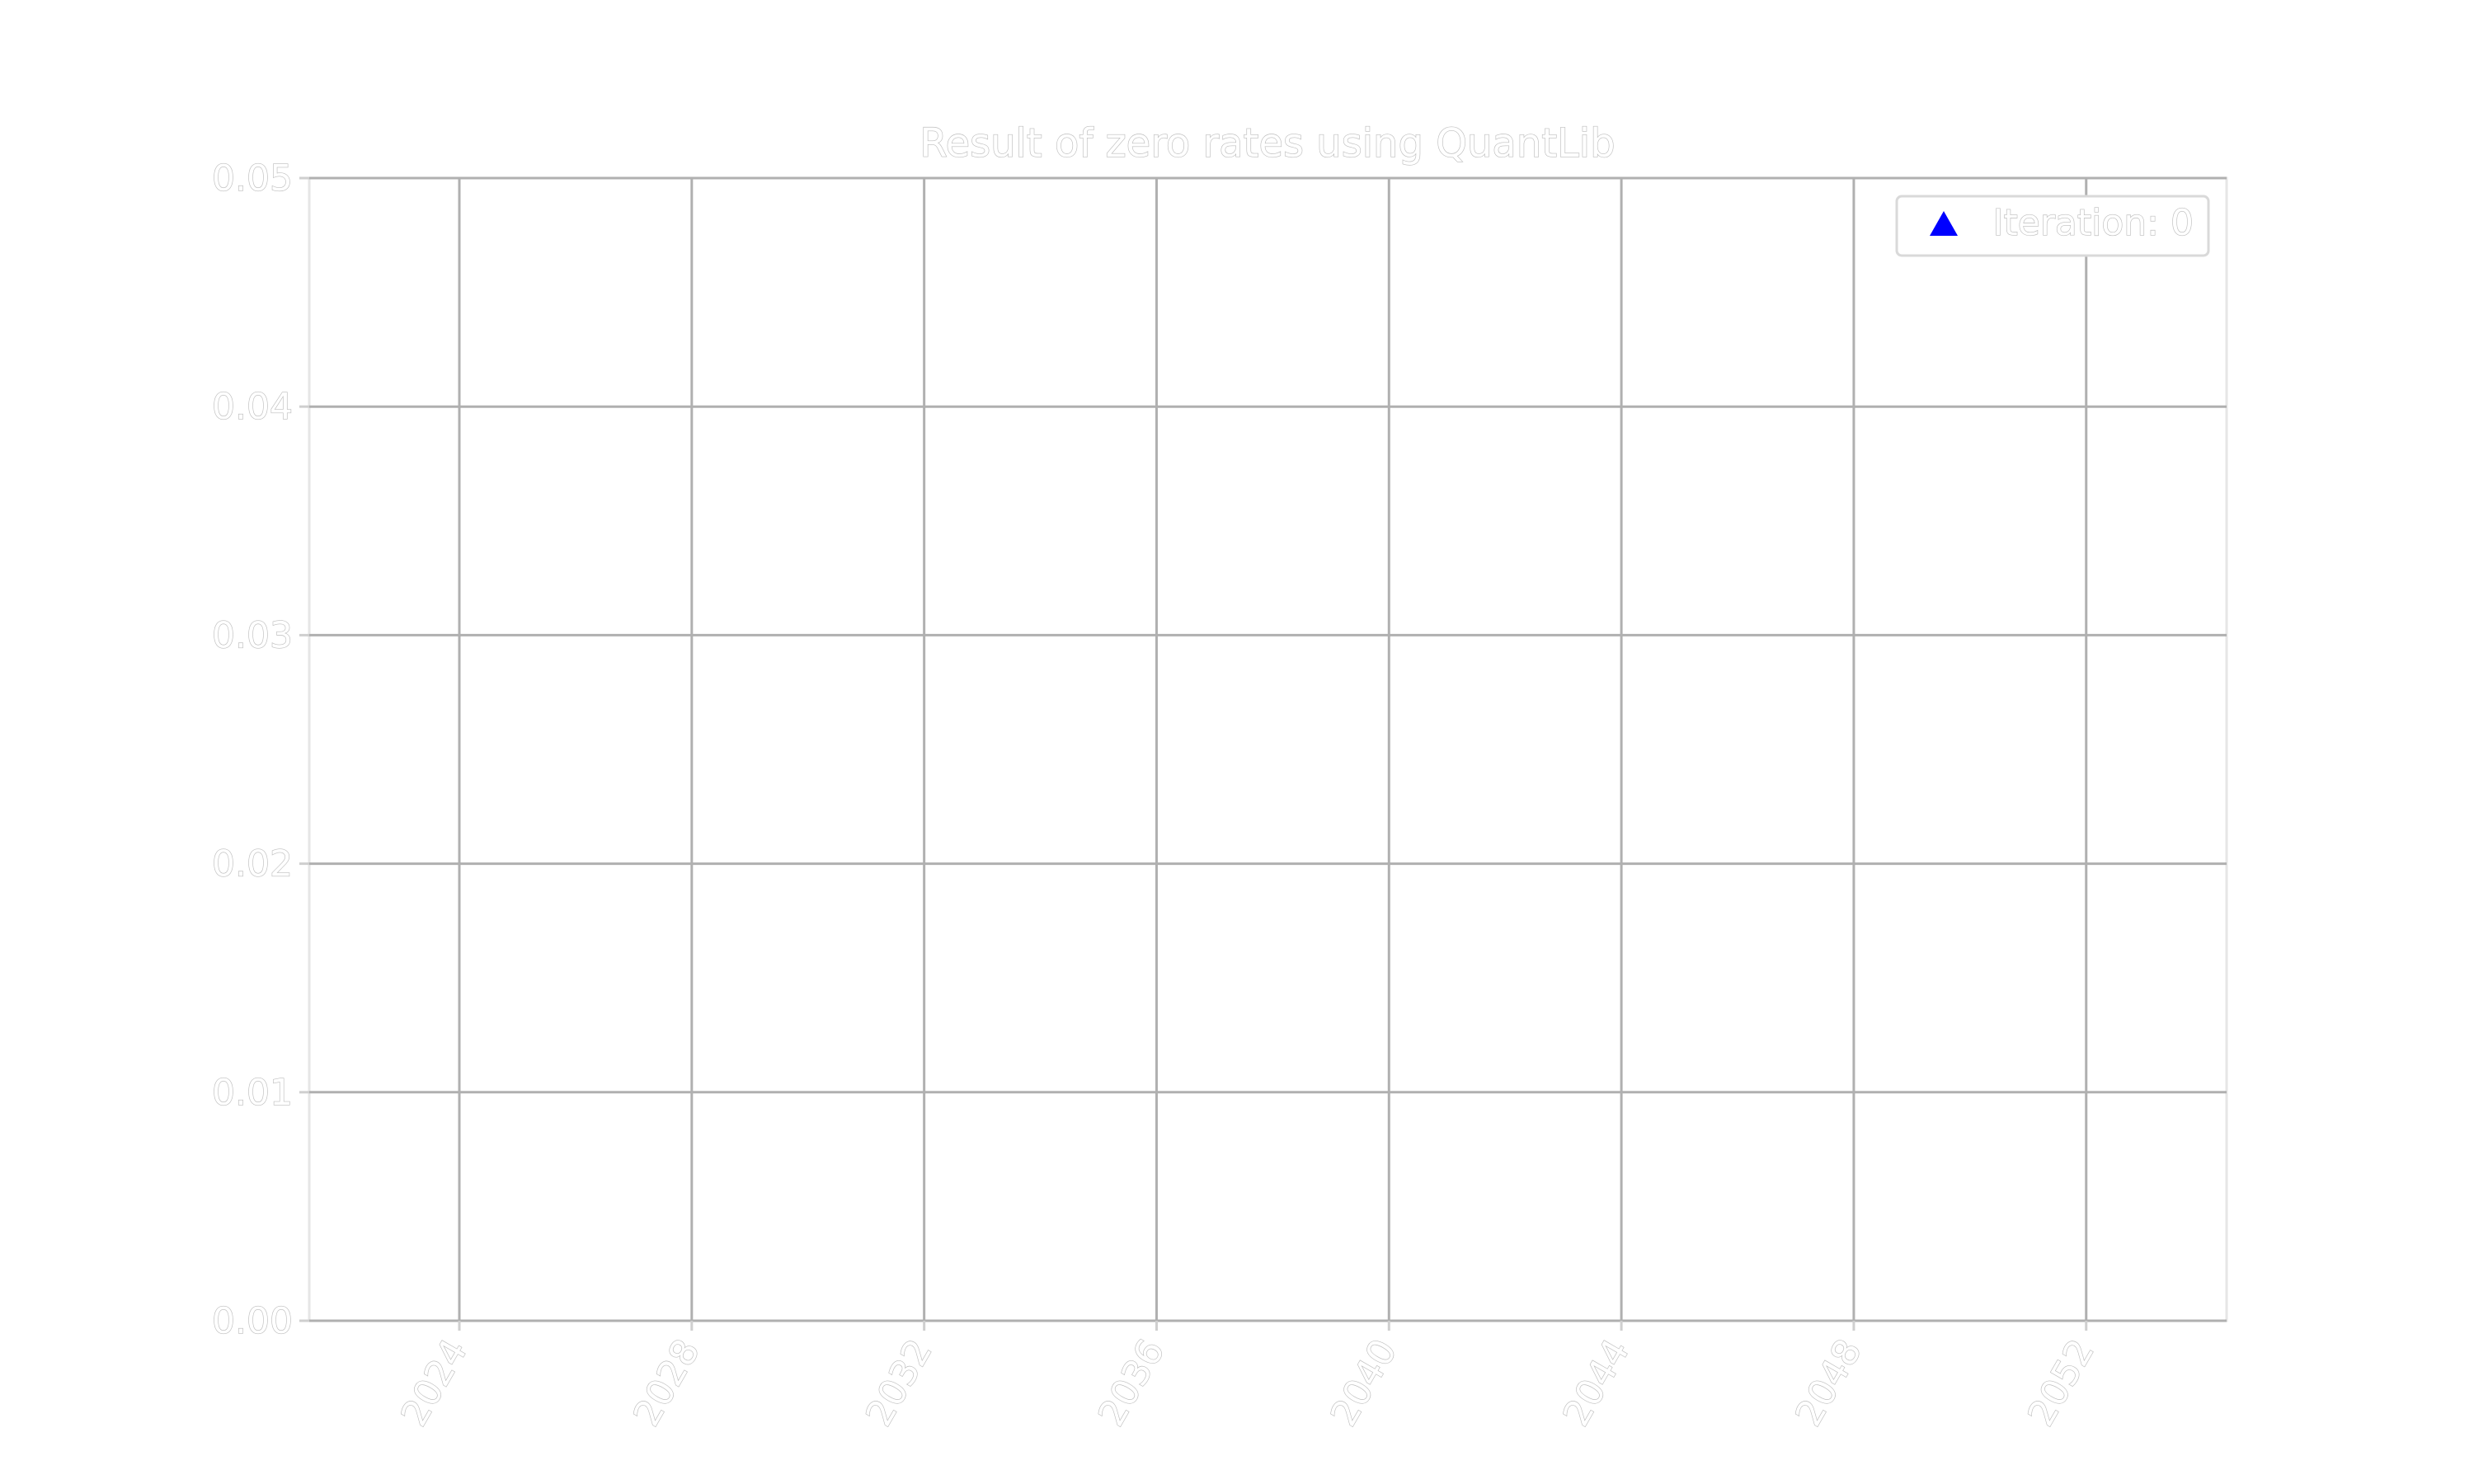  Describe the element at coordinates (252, 407) in the screenshot. I see `y-tick-label: 0.04` at that location.